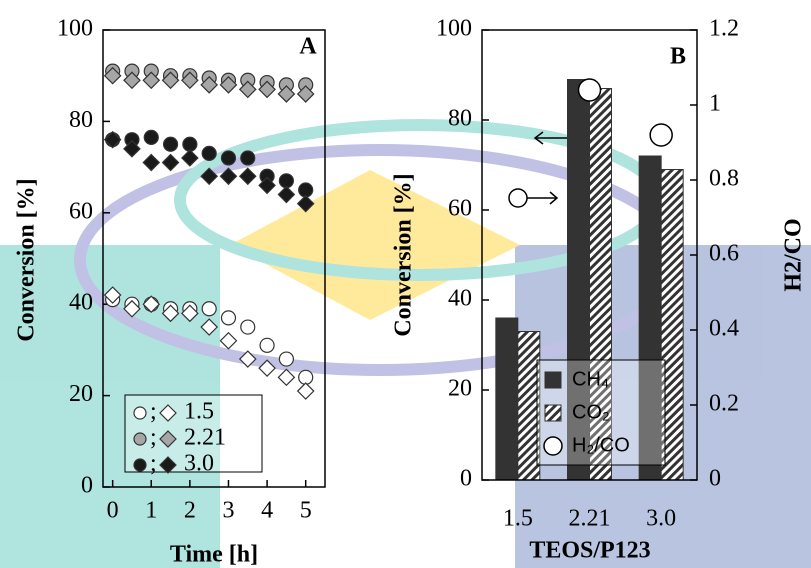 This screenshot has width=811, height=568. What do you see at coordinates (205, 438) in the screenshot?
I see `legend-label: 2.21` at bounding box center [205, 438].